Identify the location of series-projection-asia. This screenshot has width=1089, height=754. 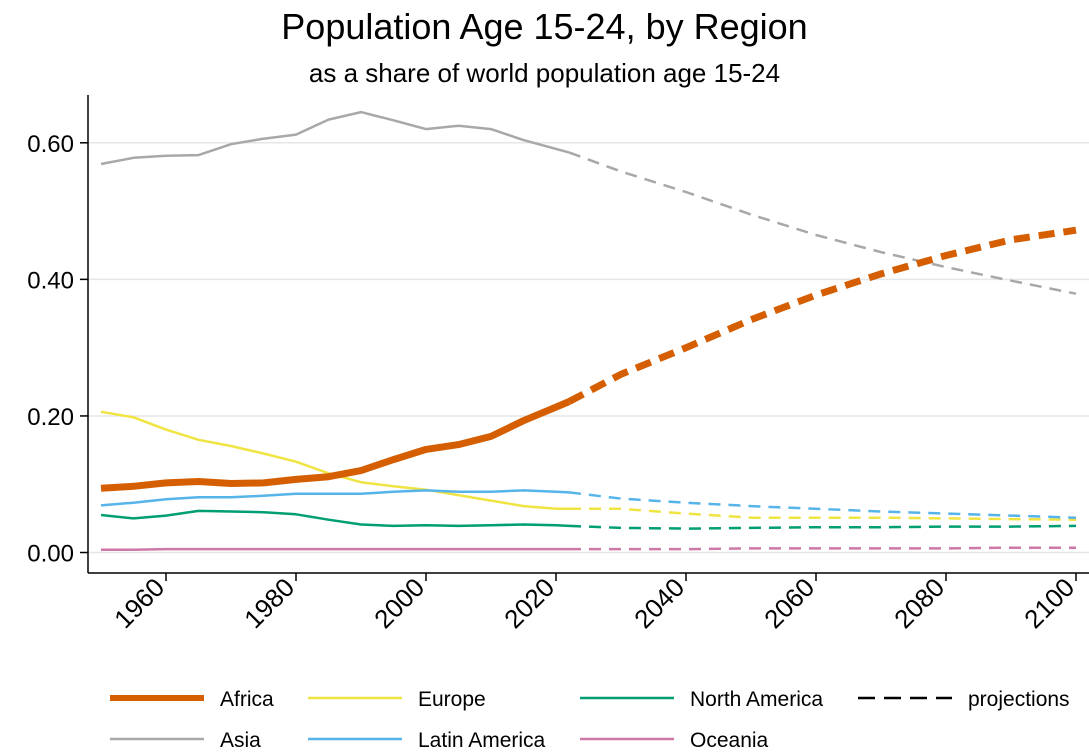
(822, 223).